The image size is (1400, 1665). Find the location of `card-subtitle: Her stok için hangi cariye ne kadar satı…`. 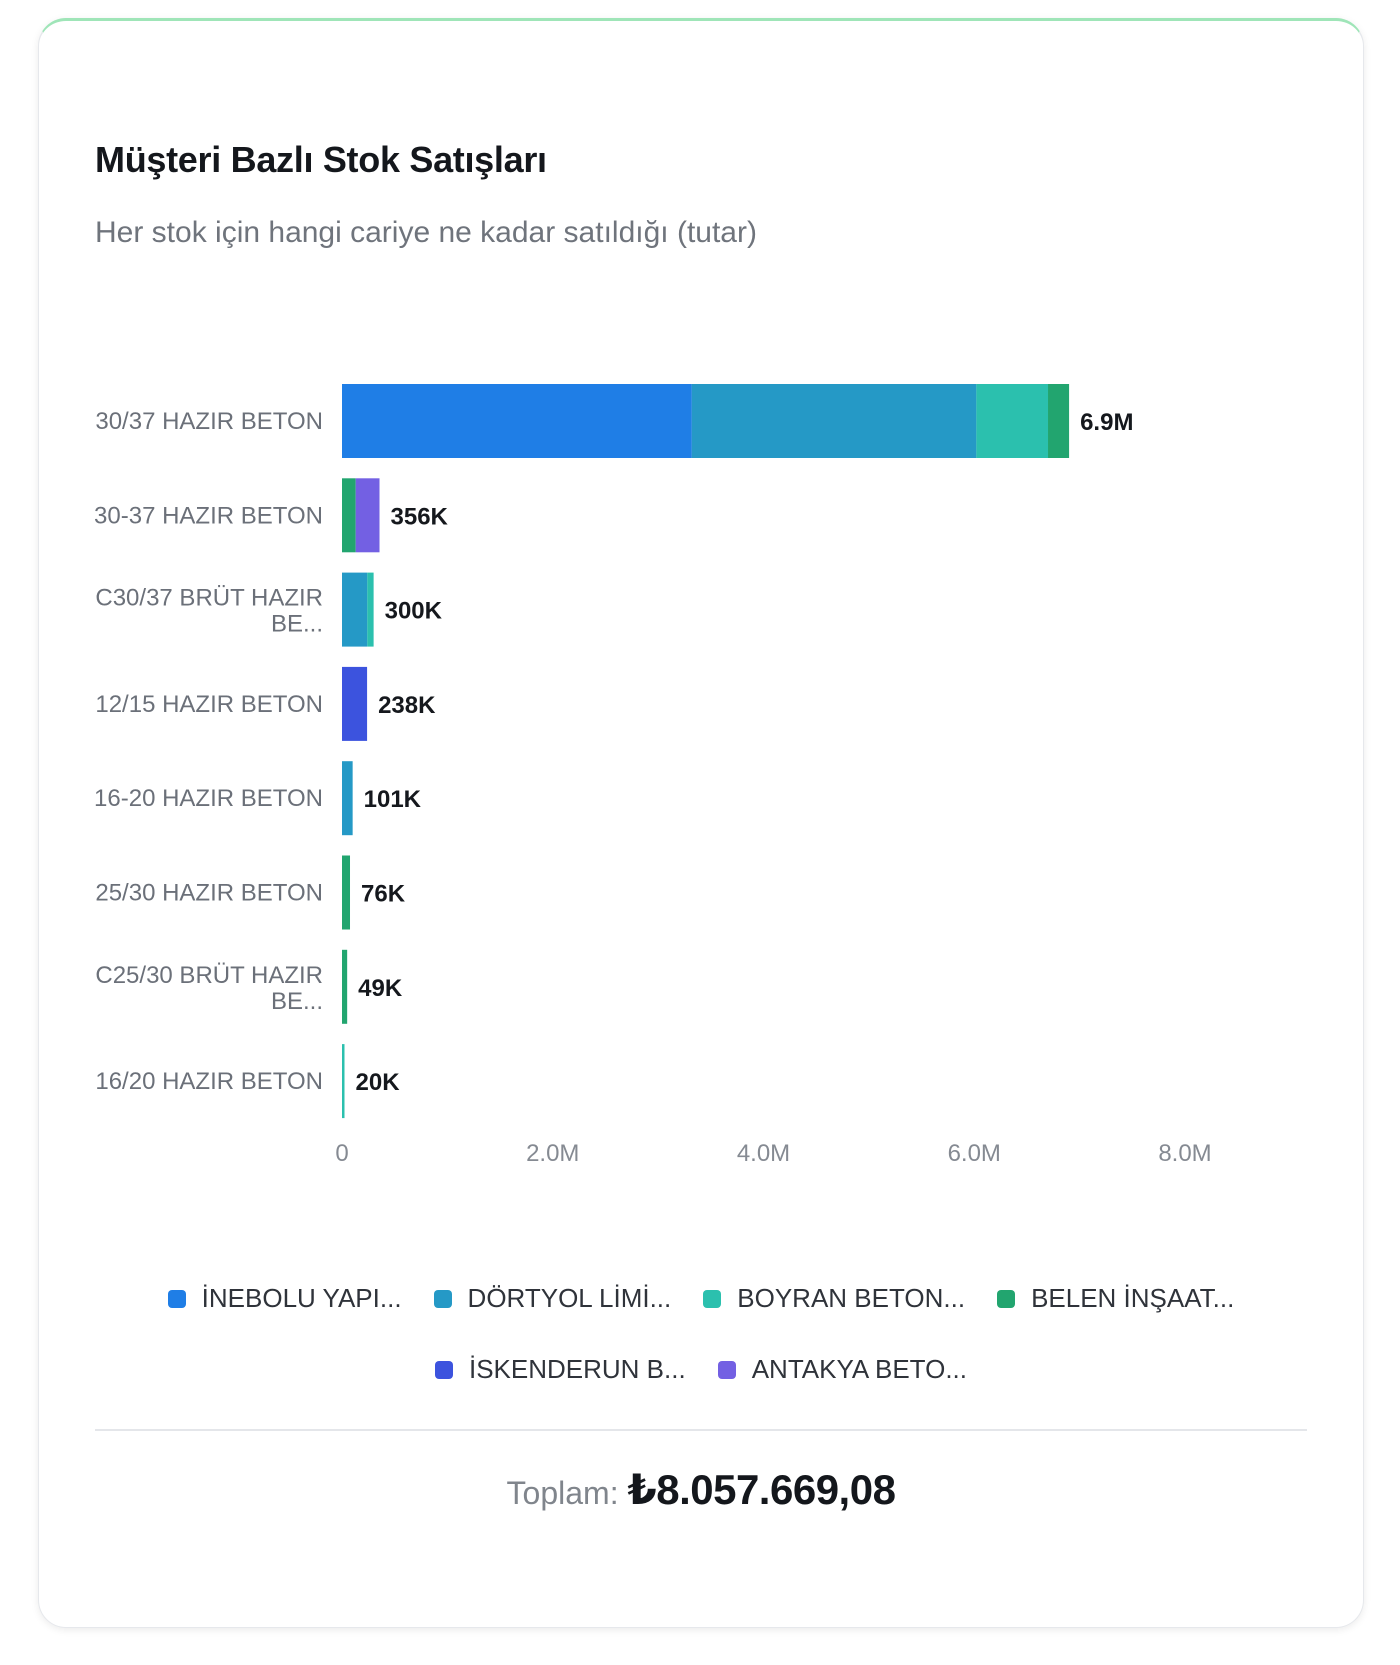

card-subtitle: Her stok için hangi cariye ne kadar satı… is located at coordinates (426, 232).